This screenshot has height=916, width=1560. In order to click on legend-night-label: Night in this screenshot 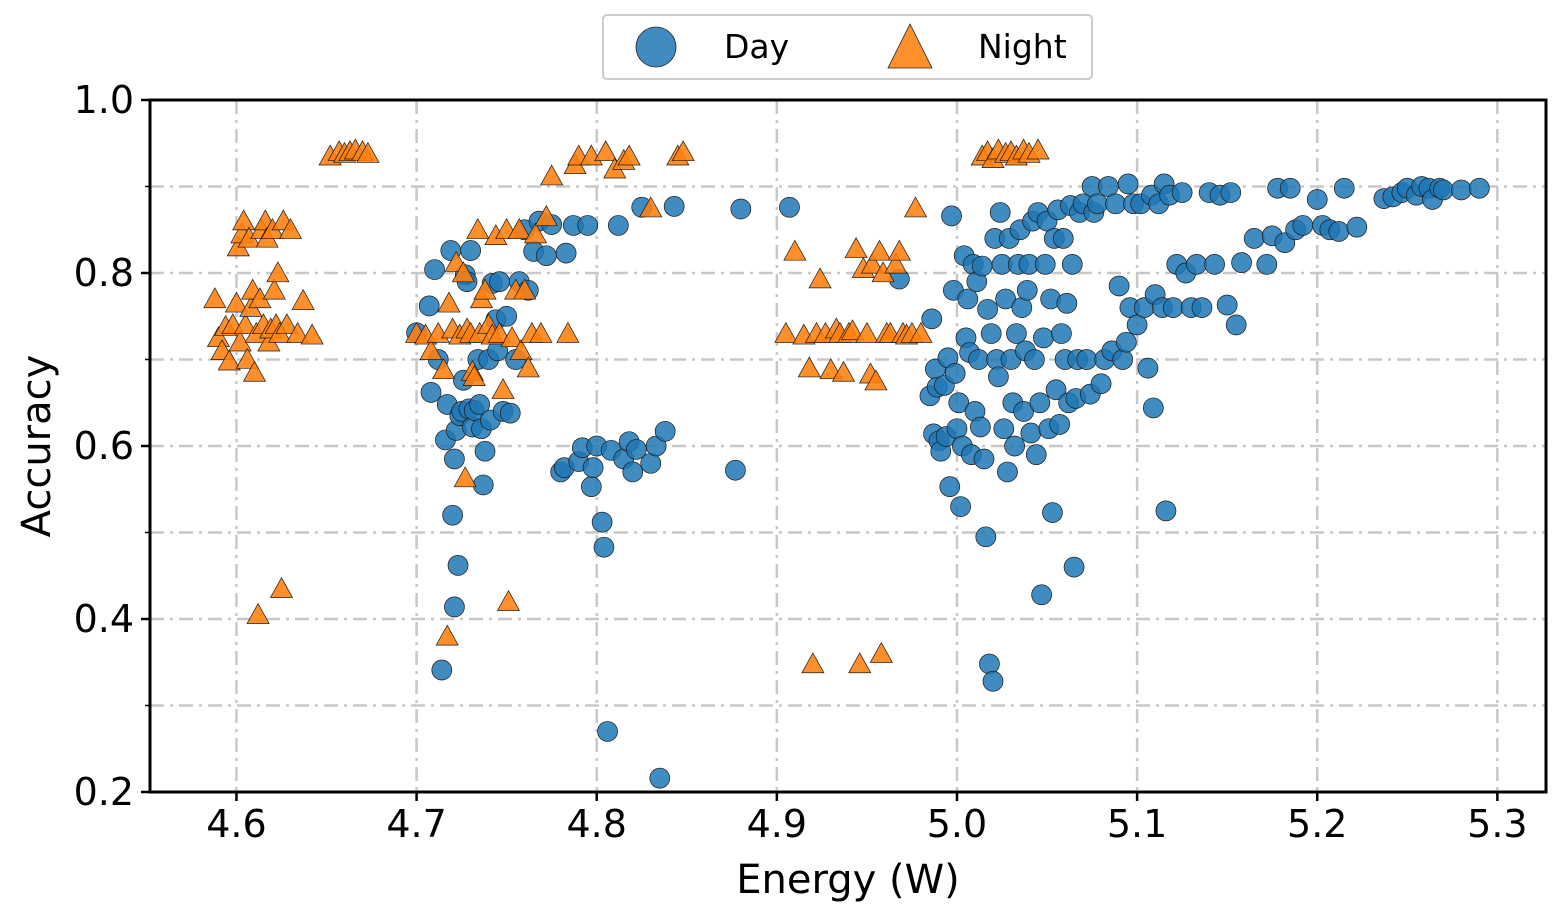, I will do `click(1022, 46)`.